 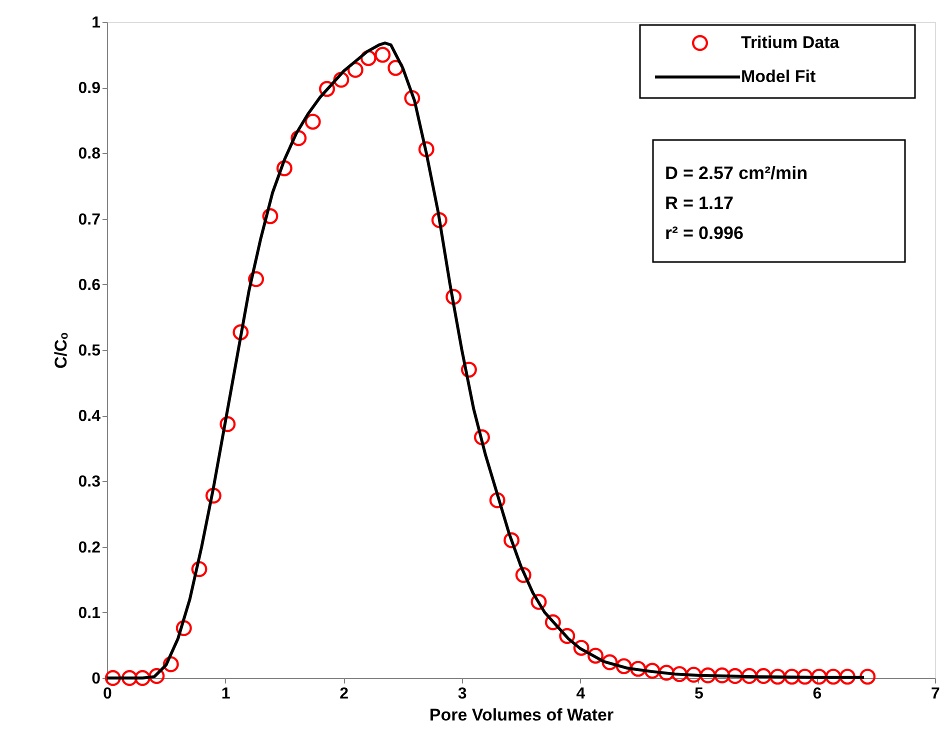 I want to click on y-tick-label: 0.9, so click(x=89, y=89).